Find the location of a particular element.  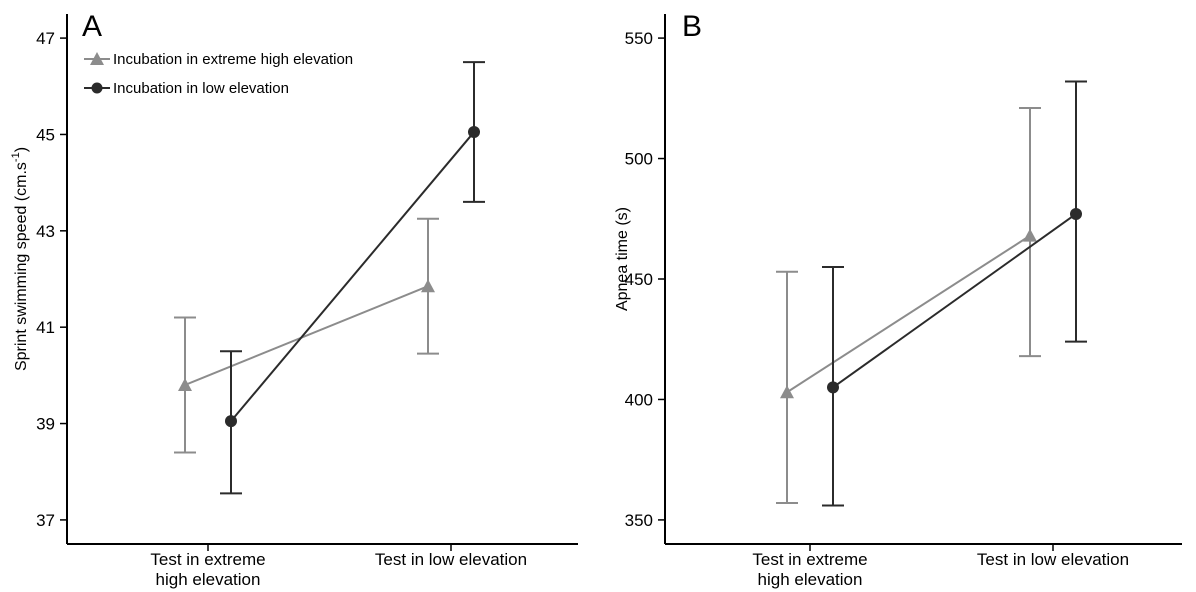

y-tick-label: 37 is located at coordinates (45, 520).